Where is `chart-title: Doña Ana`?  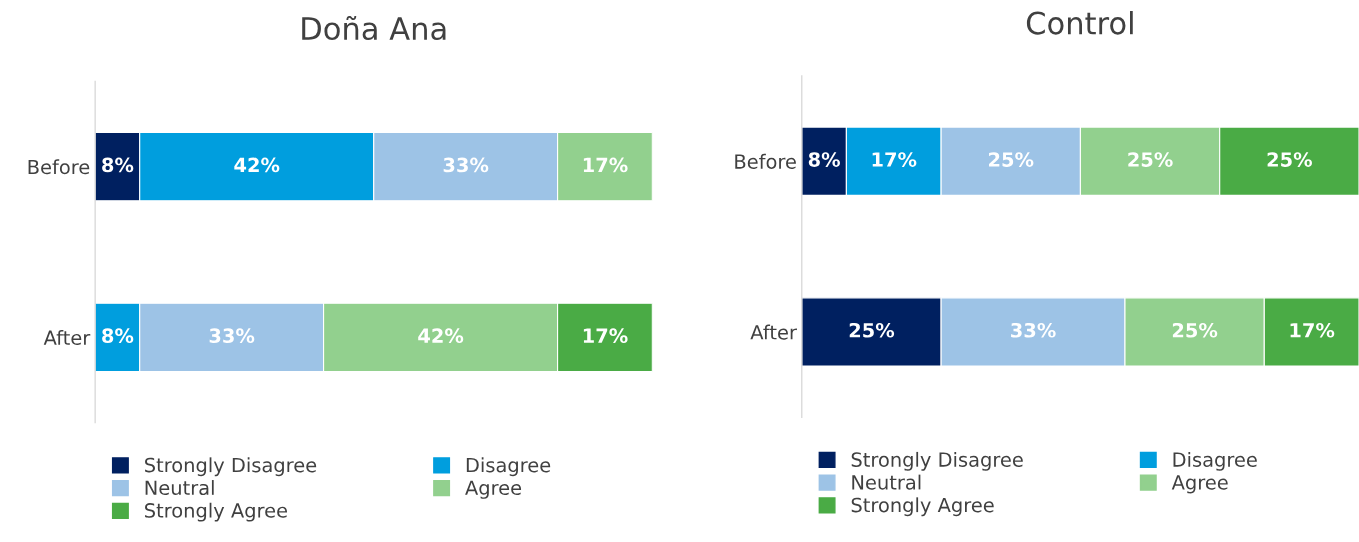 chart-title: Doña Ana is located at coordinates (374, 28).